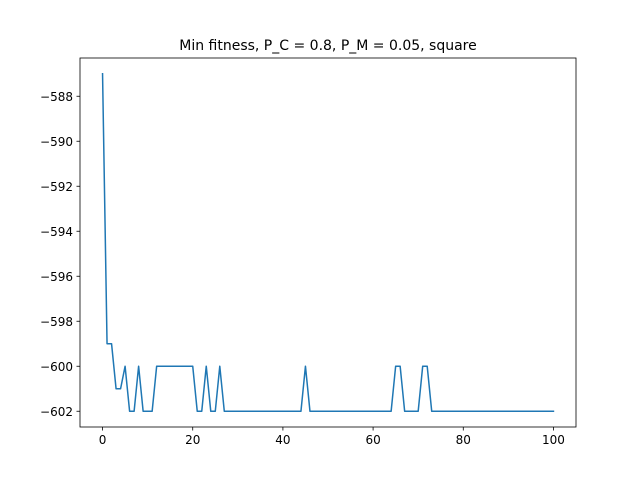 The width and height of the screenshot is (640, 480). What do you see at coordinates (332, 437) in the screenshot?
I see `x-axis: 0 20 40 60 80 100` at bounding box center [332, 437].